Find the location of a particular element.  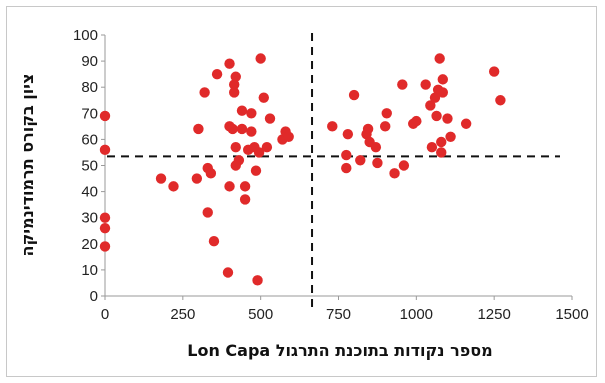

x-tick-label: 500 is located at coordinates (260, 314).